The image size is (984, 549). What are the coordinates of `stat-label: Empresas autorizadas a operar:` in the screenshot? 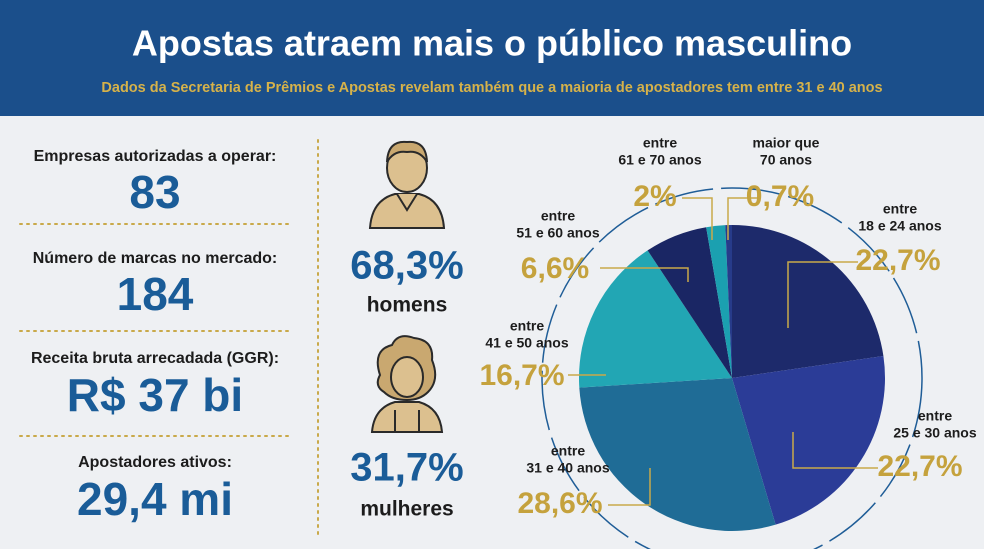 It's located at (155, 156).